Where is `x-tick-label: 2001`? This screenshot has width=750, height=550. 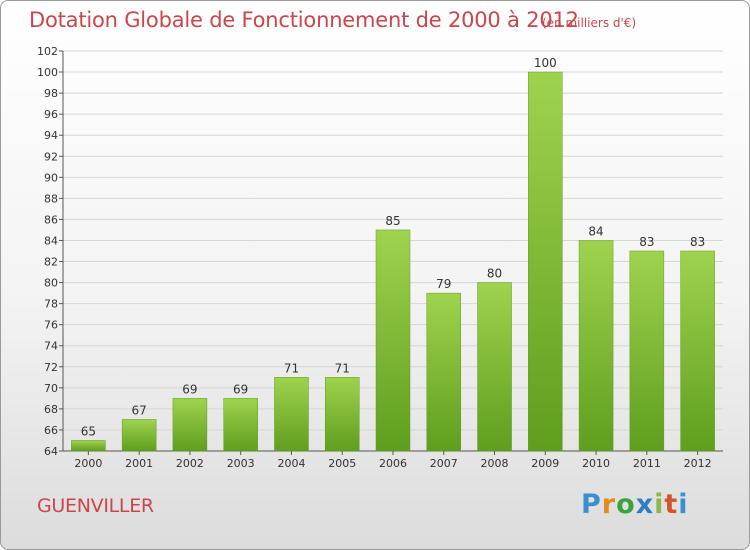
x-tick-label: 2001 is located at coordinates (139, 463).